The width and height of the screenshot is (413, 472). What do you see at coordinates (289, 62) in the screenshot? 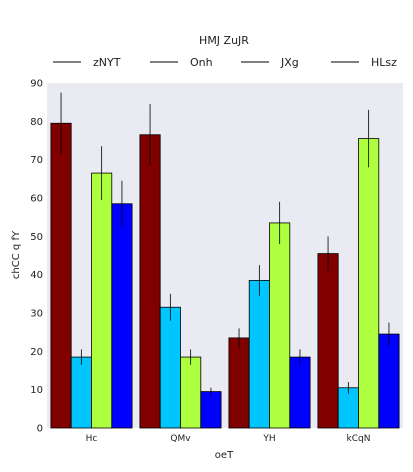
I see `legend-label-JXg: JXg` at bounding box center [289, 62].